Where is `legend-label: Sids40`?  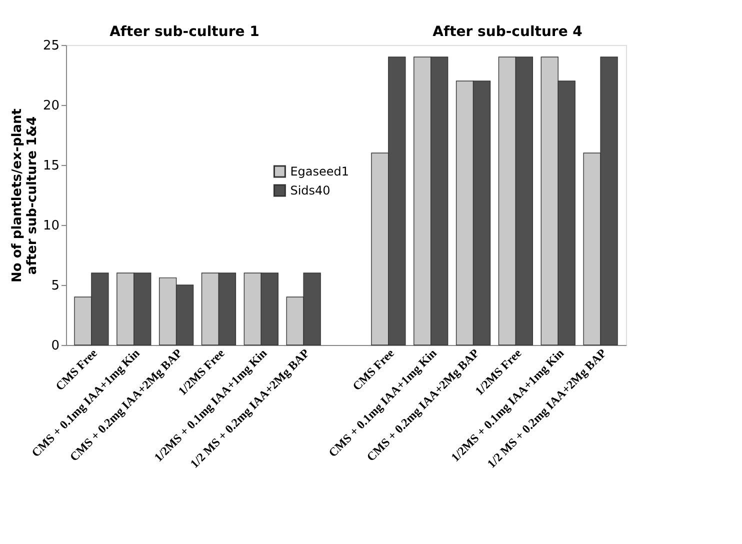 legend-label: Sids40 is located at coordinates (310, 191).